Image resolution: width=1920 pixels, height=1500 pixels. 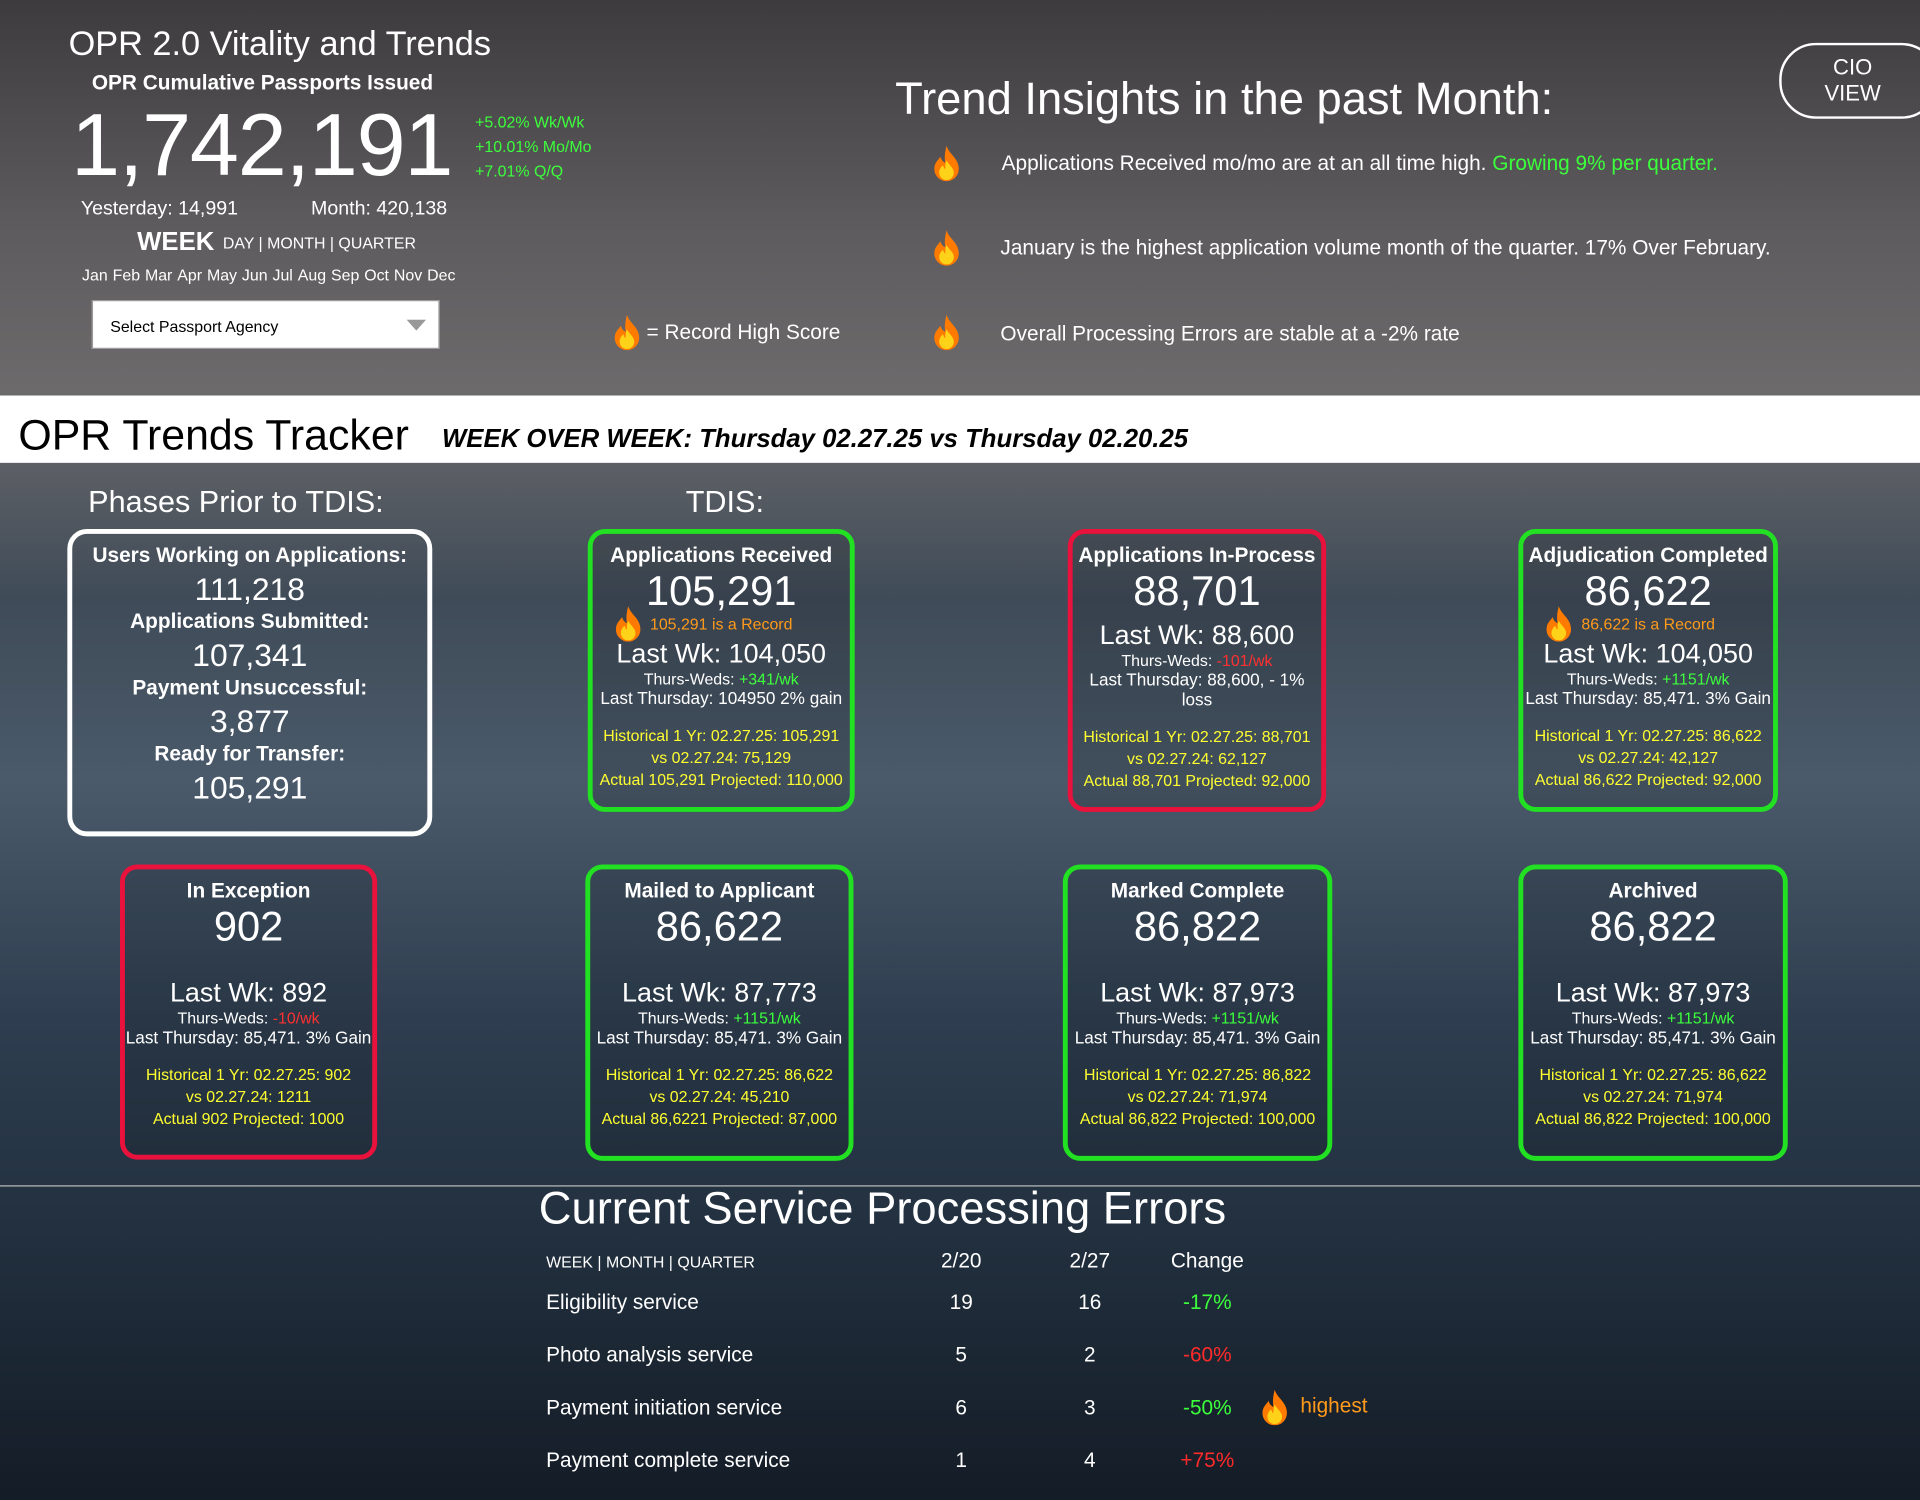 What do you see at coordinates (622, 1302) in the screenshot?
I see `service-name: Eligibility service` at bounding box center [622, 1302].